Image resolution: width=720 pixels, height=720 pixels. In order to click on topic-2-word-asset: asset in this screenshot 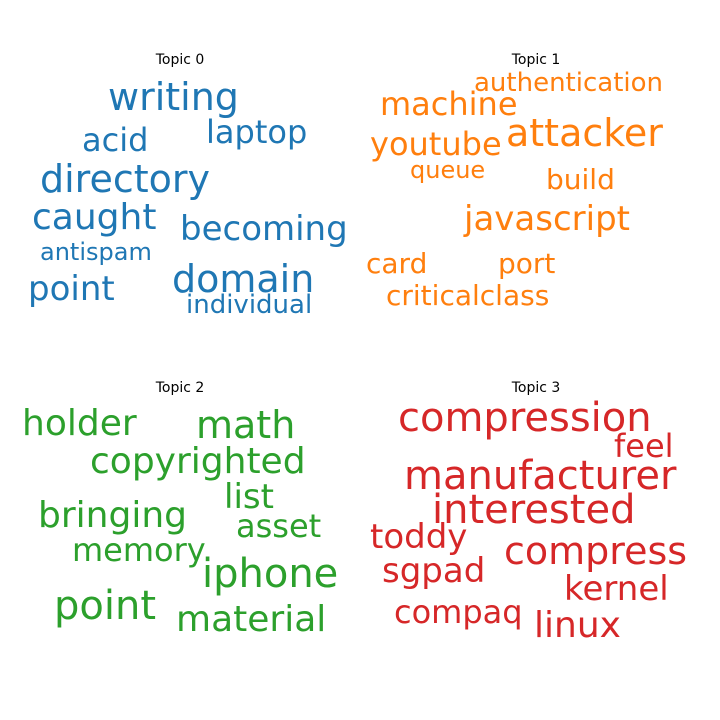, I will do `click(279, 526)`.